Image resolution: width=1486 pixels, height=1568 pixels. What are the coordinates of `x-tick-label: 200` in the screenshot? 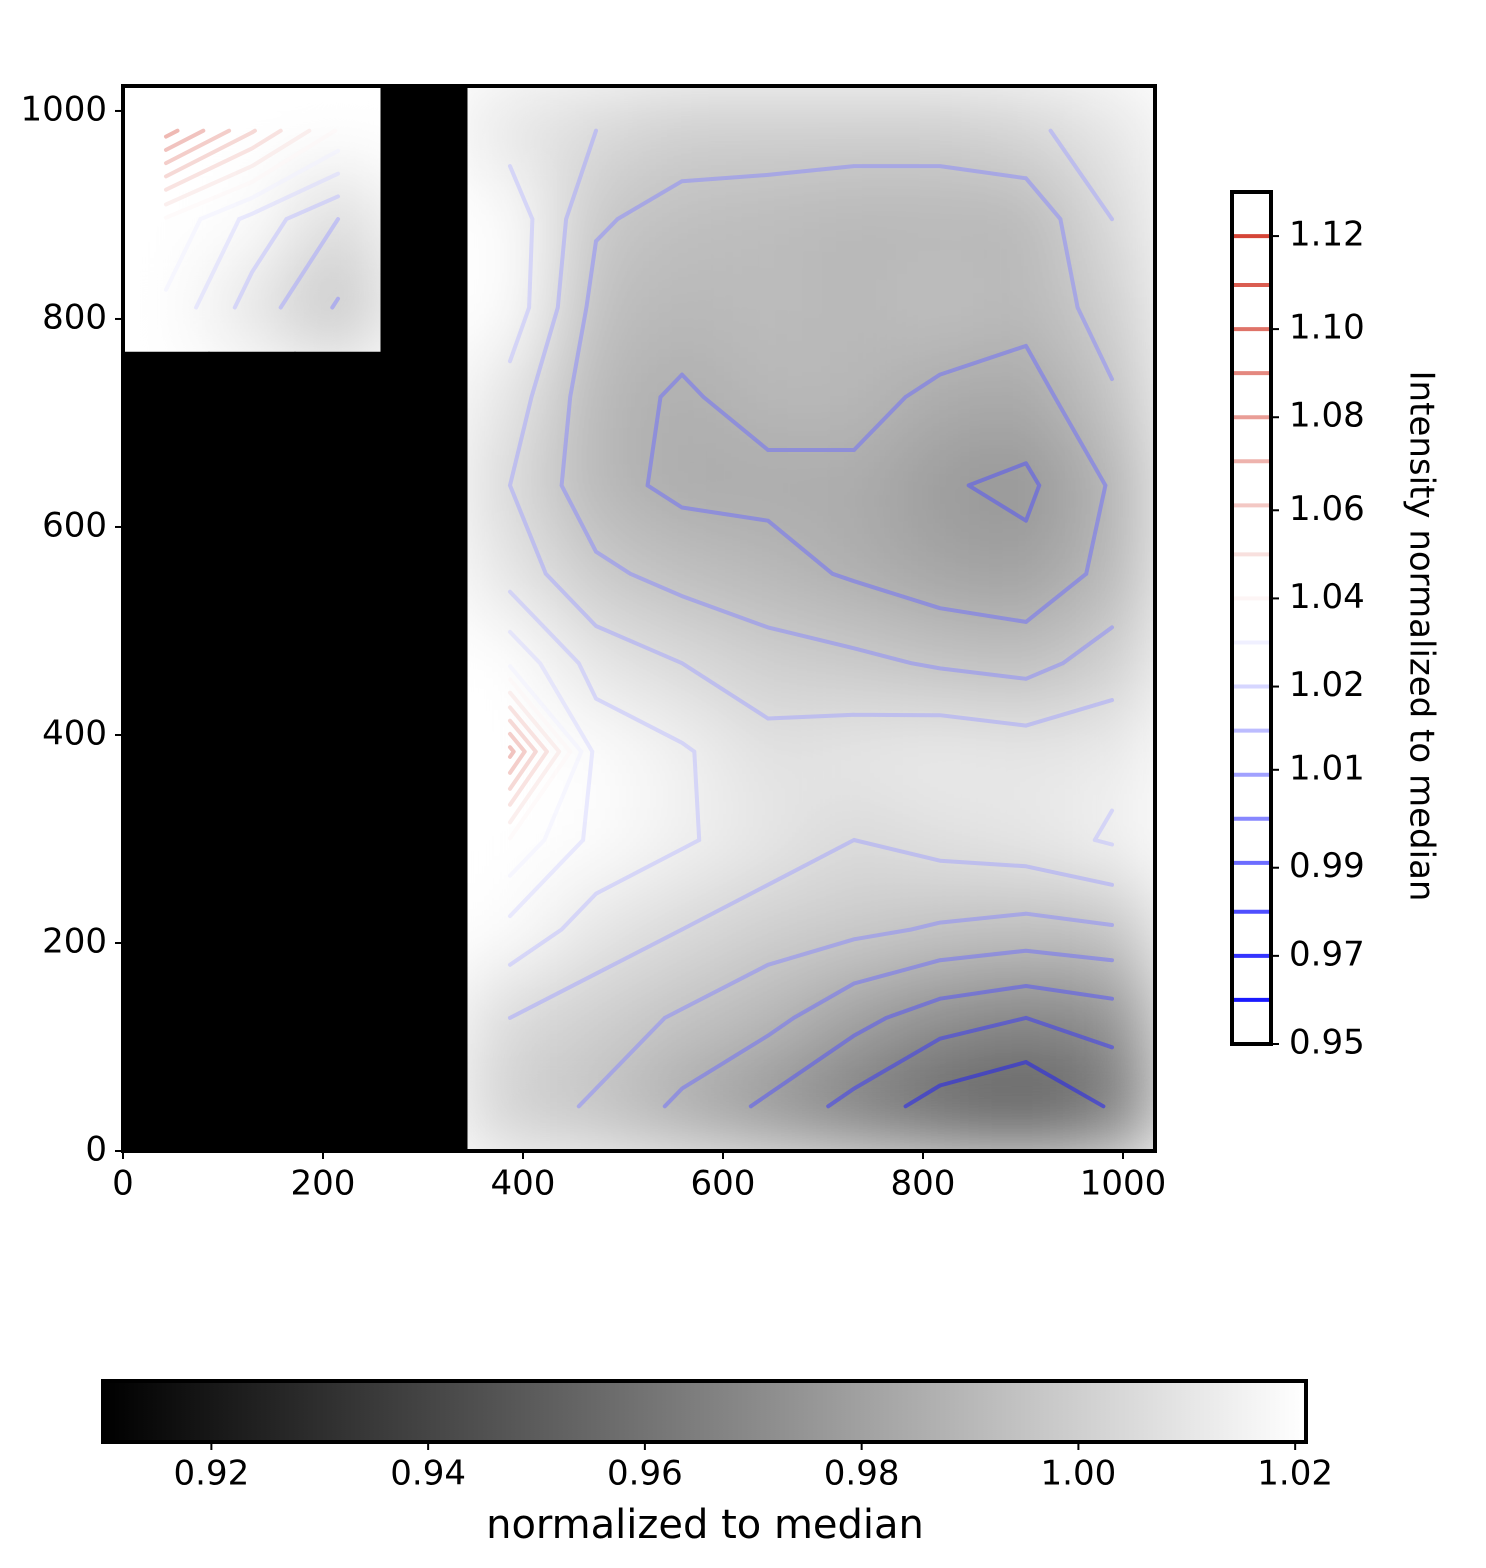 It's located at (323, 1184).